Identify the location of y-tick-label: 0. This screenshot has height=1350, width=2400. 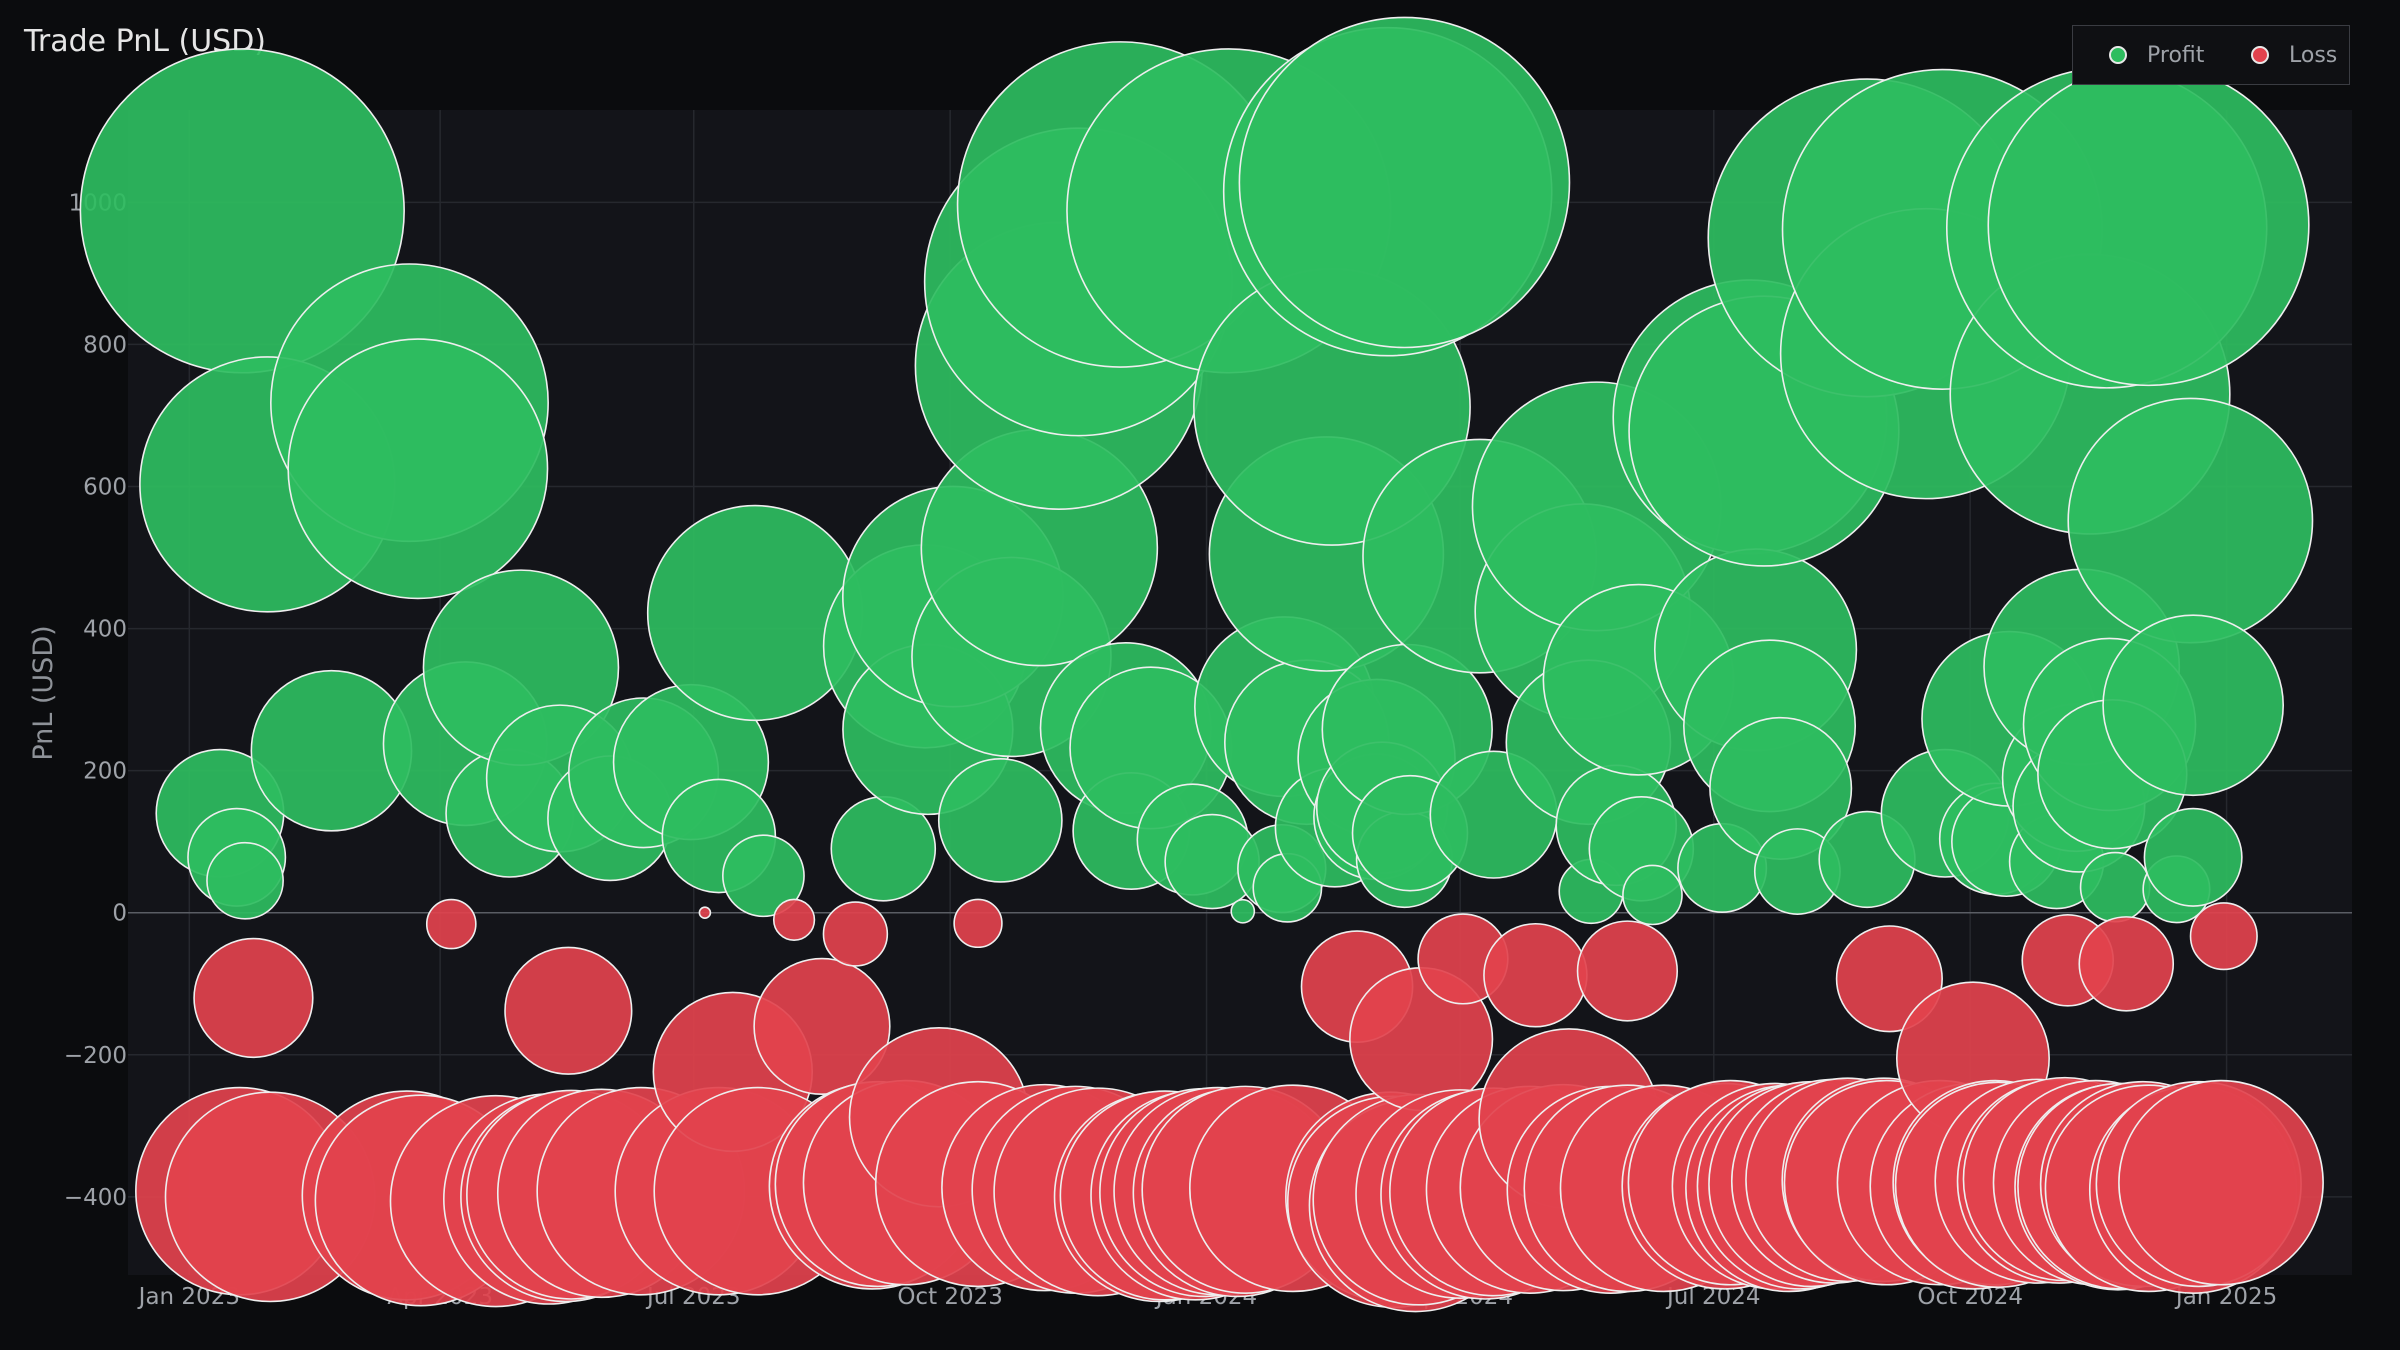
(119, 914).